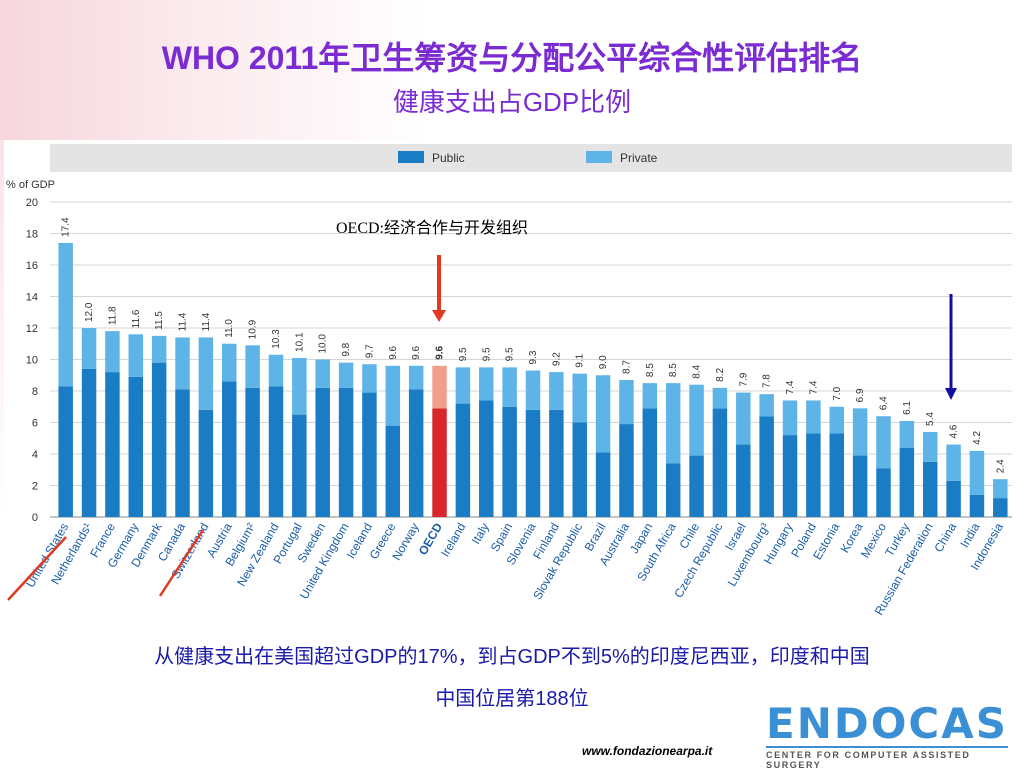 Image resolution: width=1024 pixels, height=770 pixels. What do you see at coordinates (183, 321) in the screenshot?
I see `value-label: 11.4` at bounding box center [183, 321].